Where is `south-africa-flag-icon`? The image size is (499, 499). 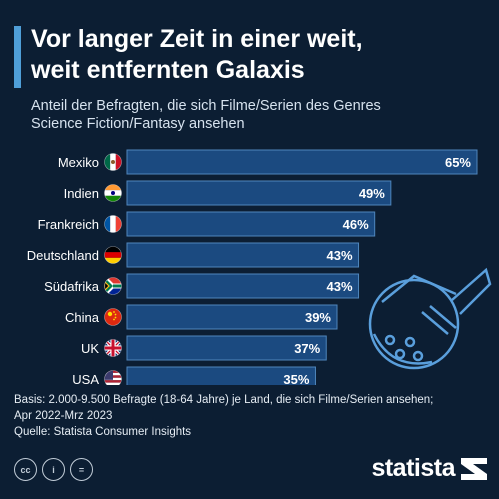 south-africa-flag-icon is located at coordinates (113, 286).